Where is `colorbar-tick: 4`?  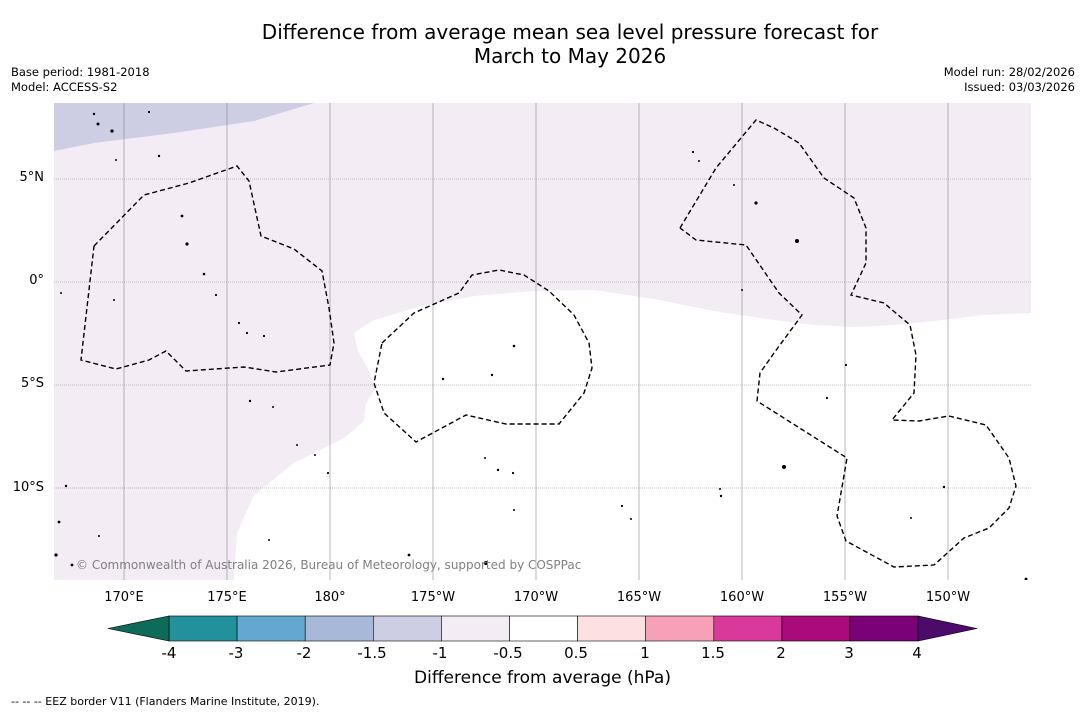
colorbar-tick: 4 is located at coordinates (917, 653).